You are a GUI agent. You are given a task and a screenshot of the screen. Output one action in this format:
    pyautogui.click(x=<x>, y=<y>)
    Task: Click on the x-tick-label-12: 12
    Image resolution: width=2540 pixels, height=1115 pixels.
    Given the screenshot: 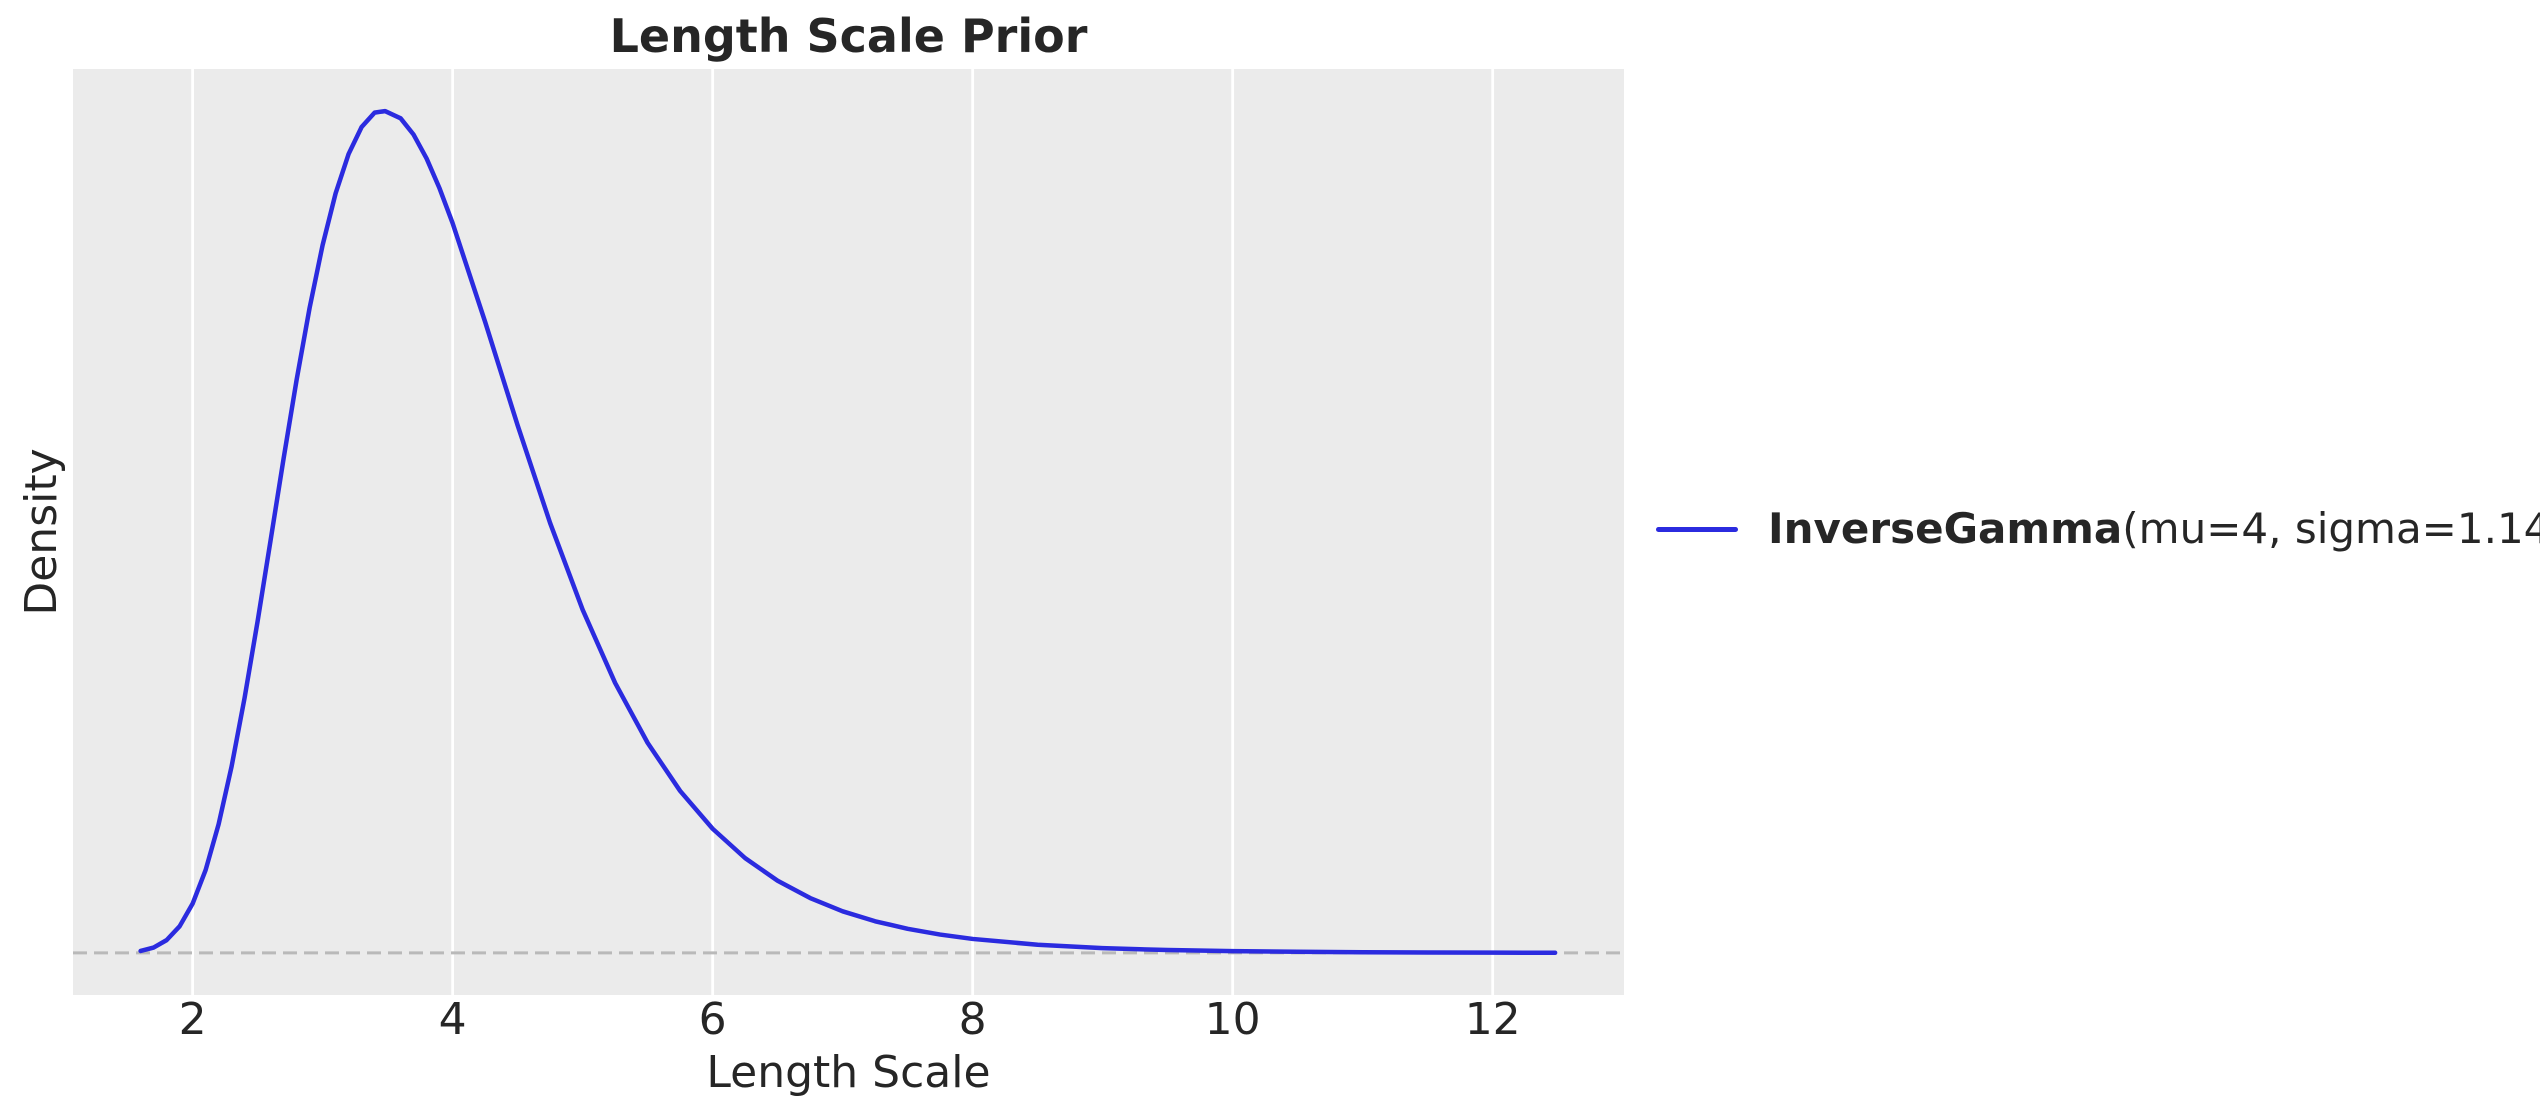 What is the action you would take?
    pyautogui.click(x=1492, y=1019)
    